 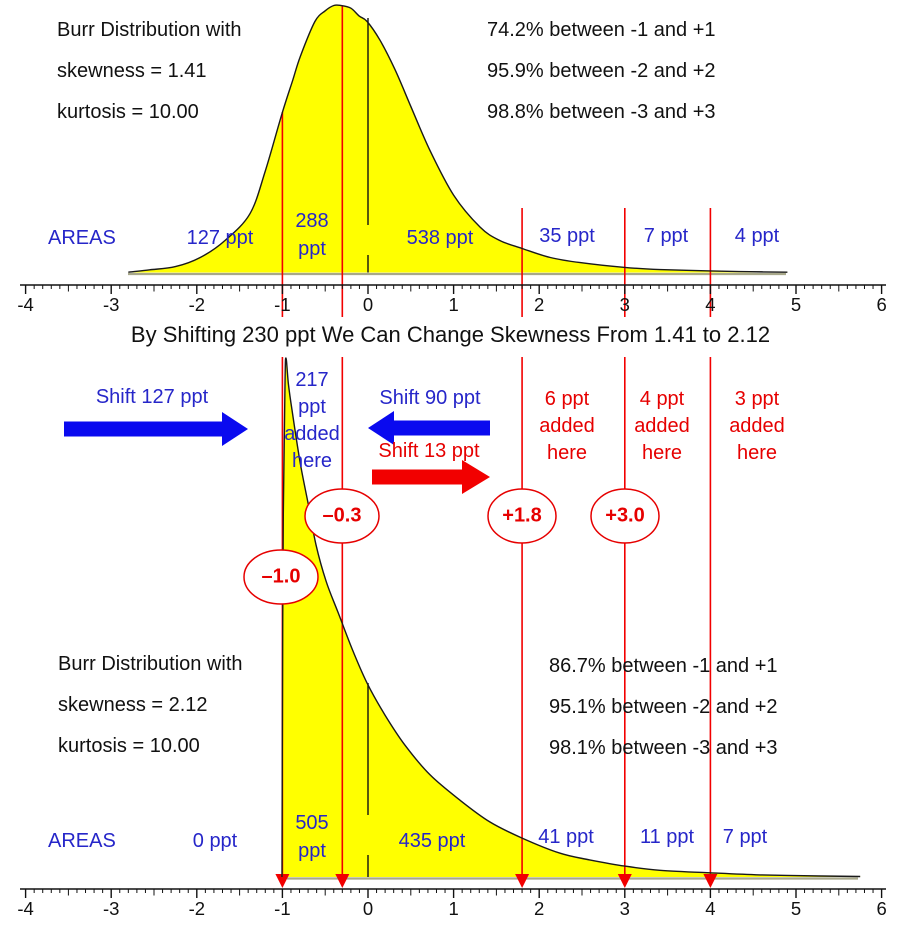 I want to click on bottom-area-seg1: 0 ppt, so click(x=215, y=841).